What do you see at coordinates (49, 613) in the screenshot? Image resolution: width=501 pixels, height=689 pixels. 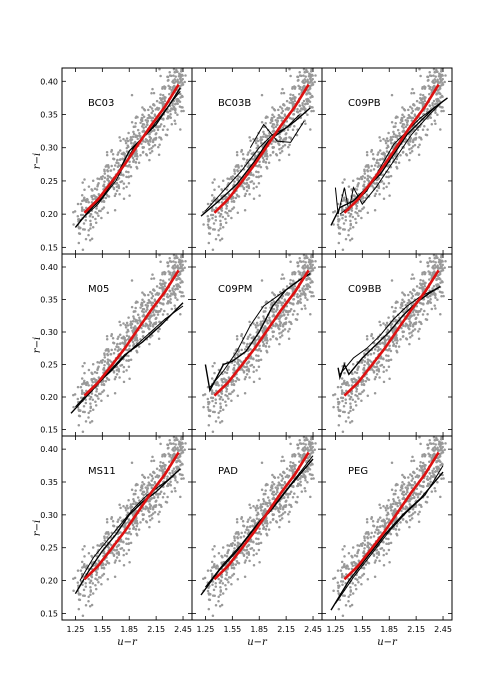 I see `y-tick-label: 0.15` at bounding box center [49, 613].